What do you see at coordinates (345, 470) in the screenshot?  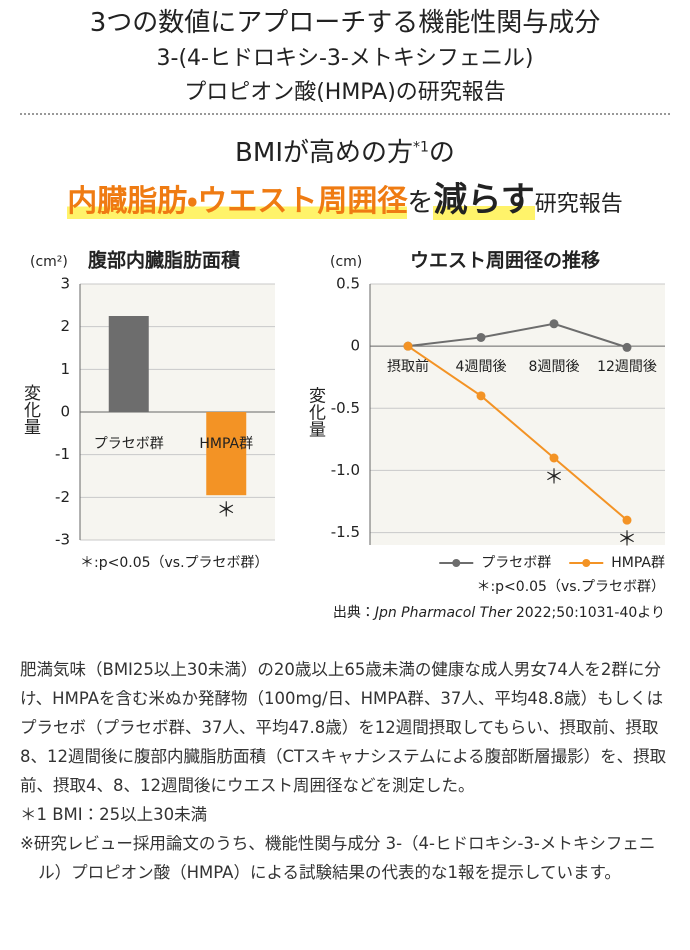 I see `y-tick-label: -1.0` at bounding box center [345, 470].